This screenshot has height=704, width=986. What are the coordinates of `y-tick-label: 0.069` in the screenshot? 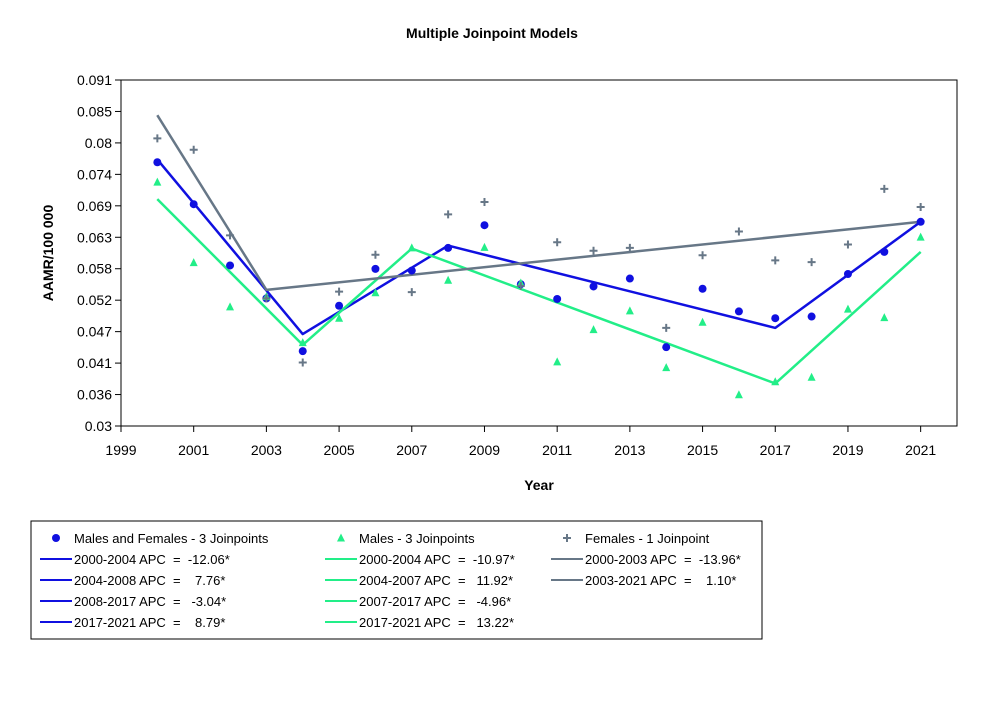 It's located at (94, 206).